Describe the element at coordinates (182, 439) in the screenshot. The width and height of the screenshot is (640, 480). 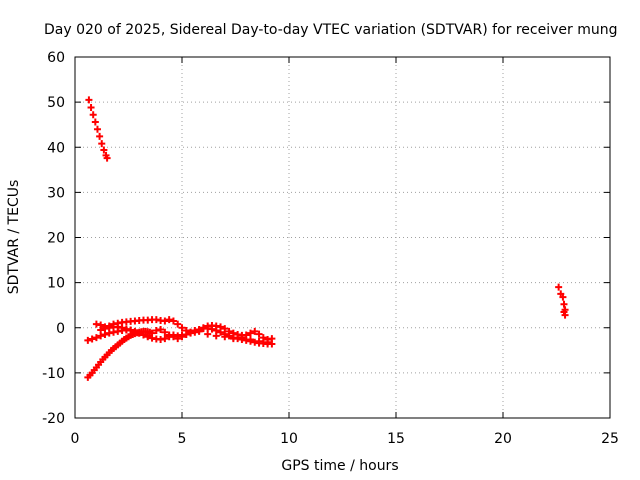
I see `x-tick-label: 5` at that location.